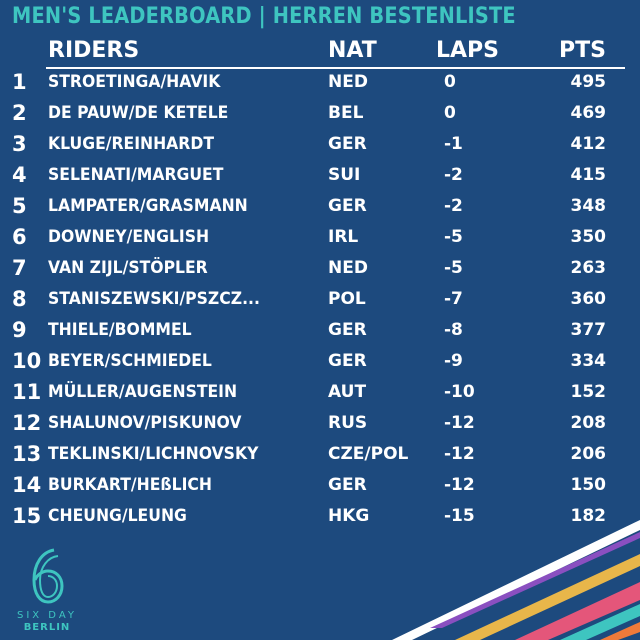 This screenshot has width=640, height=640. What do you see at coordinates (588, 237) in the screenshot?
I see `points: 350` at bounding box center [588, 237].